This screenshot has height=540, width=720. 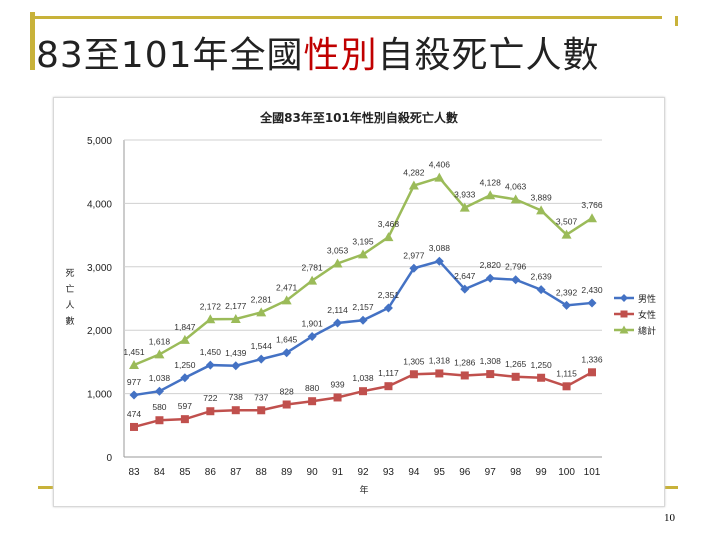 What do you see at coordinates (440, 472) in the screenshot?
I see `x-tick-label: 95` at bounding box center [440, 472].